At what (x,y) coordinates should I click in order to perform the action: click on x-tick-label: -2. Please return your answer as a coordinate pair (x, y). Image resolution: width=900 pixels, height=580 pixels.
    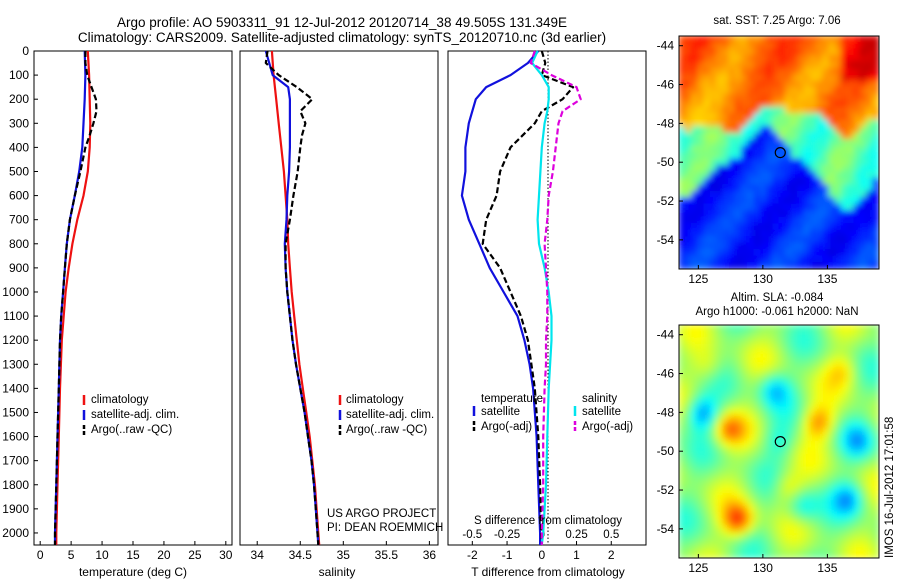
    Looking at the image, I should click on (472, 555).